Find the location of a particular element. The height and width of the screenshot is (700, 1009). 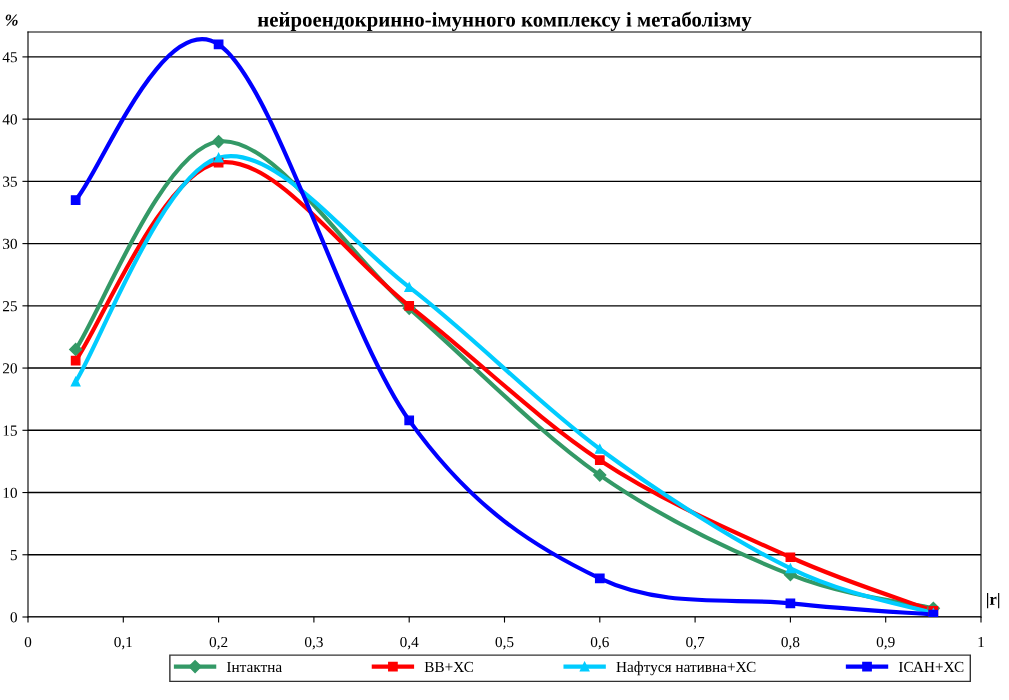

x-tick-label: 0,2 is located at coordinates (218, 643).